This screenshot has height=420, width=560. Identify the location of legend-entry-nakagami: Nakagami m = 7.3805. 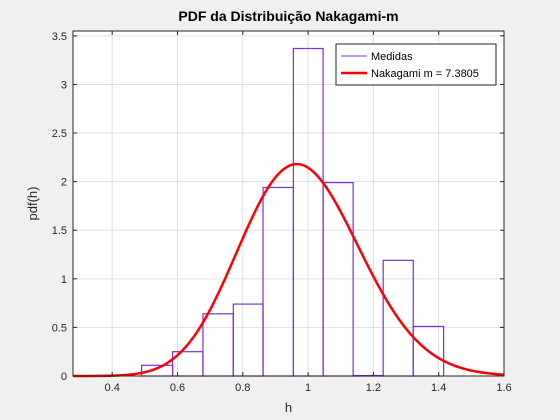
(425, 74).